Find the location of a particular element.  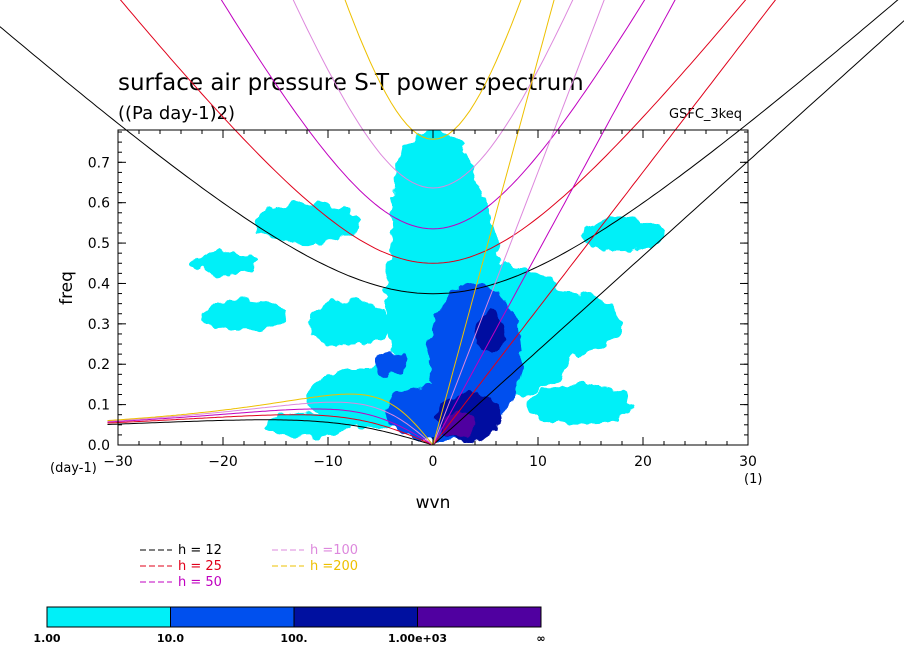

colorbar-label: 1.00 is located at coordinates (46, 638).